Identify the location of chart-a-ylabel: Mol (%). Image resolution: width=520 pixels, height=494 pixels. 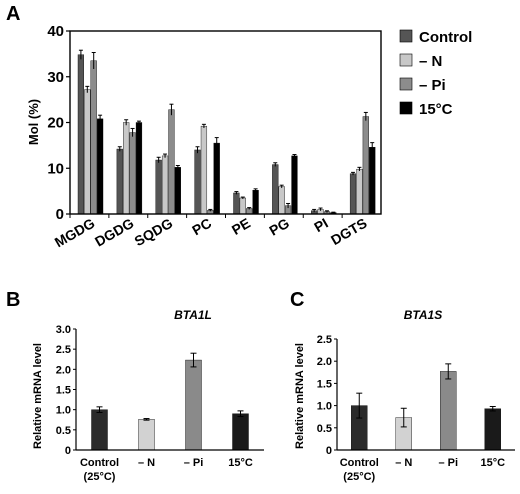
(33, 122).